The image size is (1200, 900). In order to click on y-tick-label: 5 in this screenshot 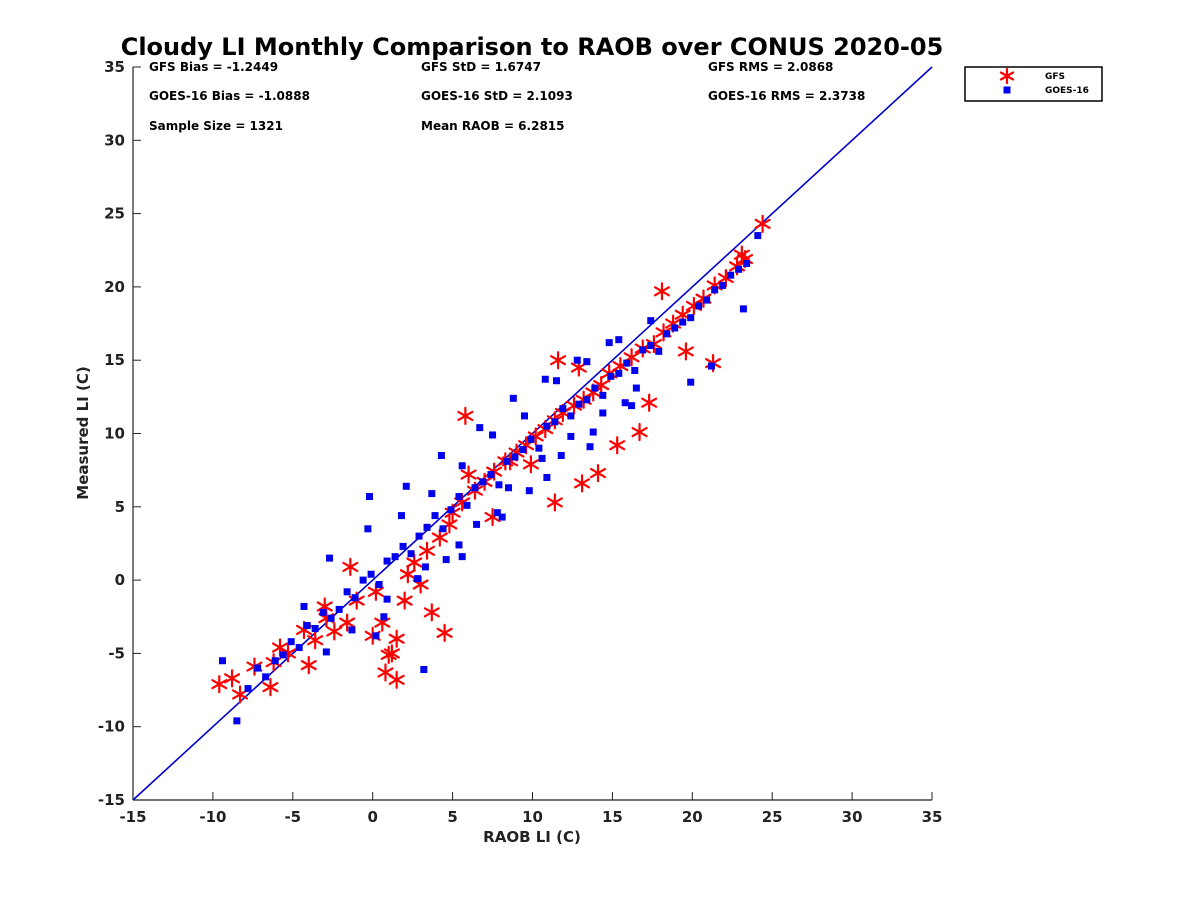, I will do `click(120, 507)`.